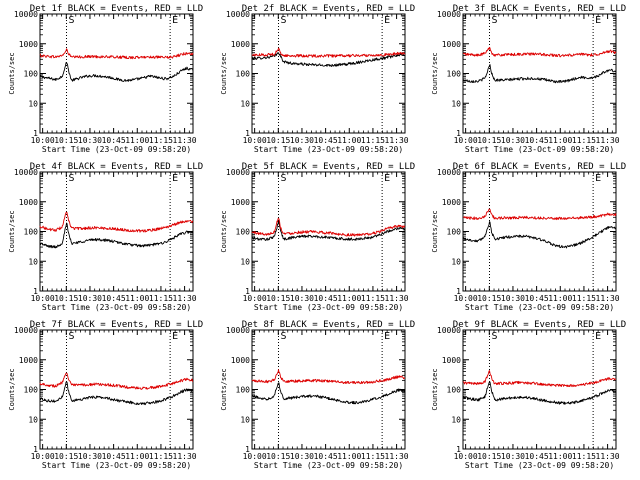 The width and height of the screenshot is (640, 480). I want to click on chart-title: Det 2f BLACK = Events, RED = LLD, so click(328, 9).